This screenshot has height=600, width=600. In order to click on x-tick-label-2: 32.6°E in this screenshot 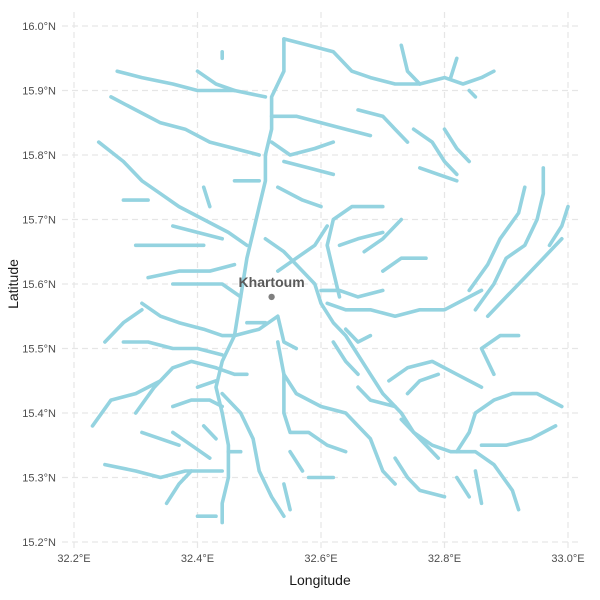, I will do `click(320, 559)`.